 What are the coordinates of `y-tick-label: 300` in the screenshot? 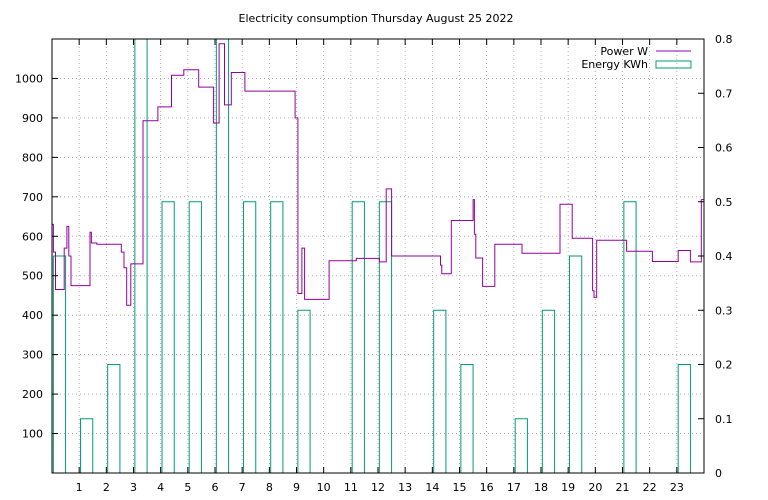 It's located at (32, 355).